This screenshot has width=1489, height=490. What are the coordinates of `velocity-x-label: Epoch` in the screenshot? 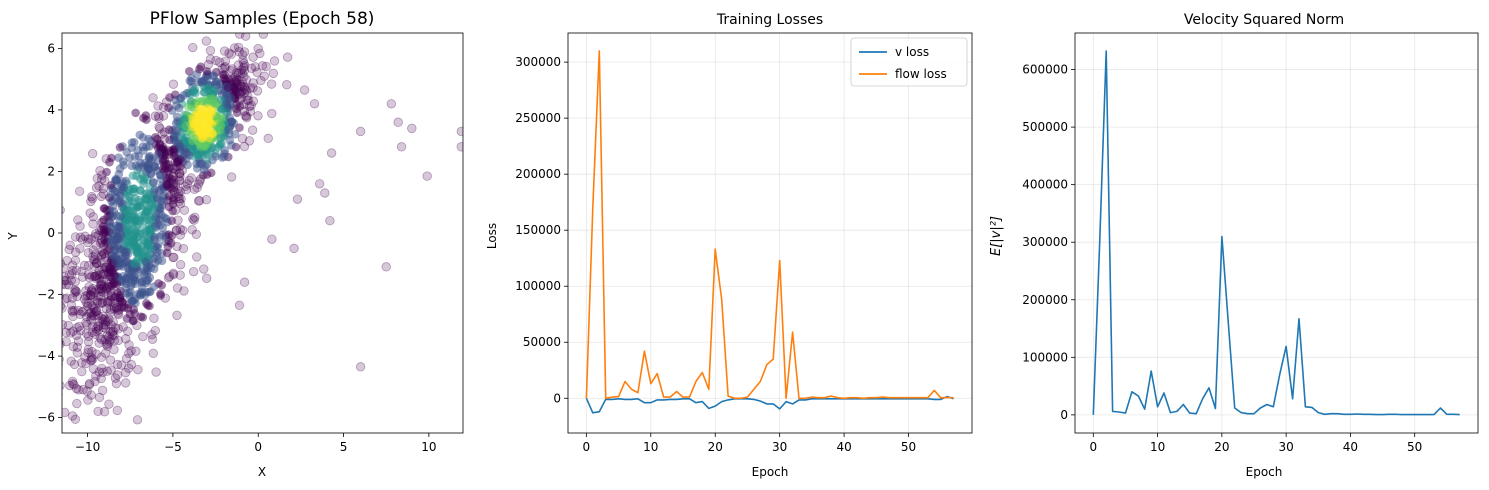 It's located at (1264, 472).